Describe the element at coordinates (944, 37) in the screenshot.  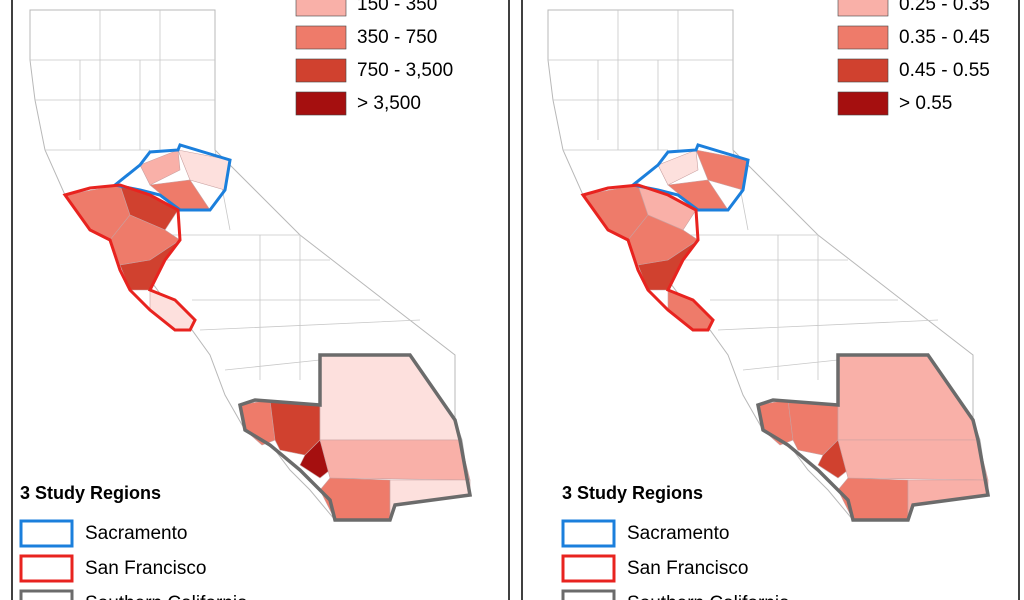
I see `legend-label: 0.35 - 0.45` at that location.